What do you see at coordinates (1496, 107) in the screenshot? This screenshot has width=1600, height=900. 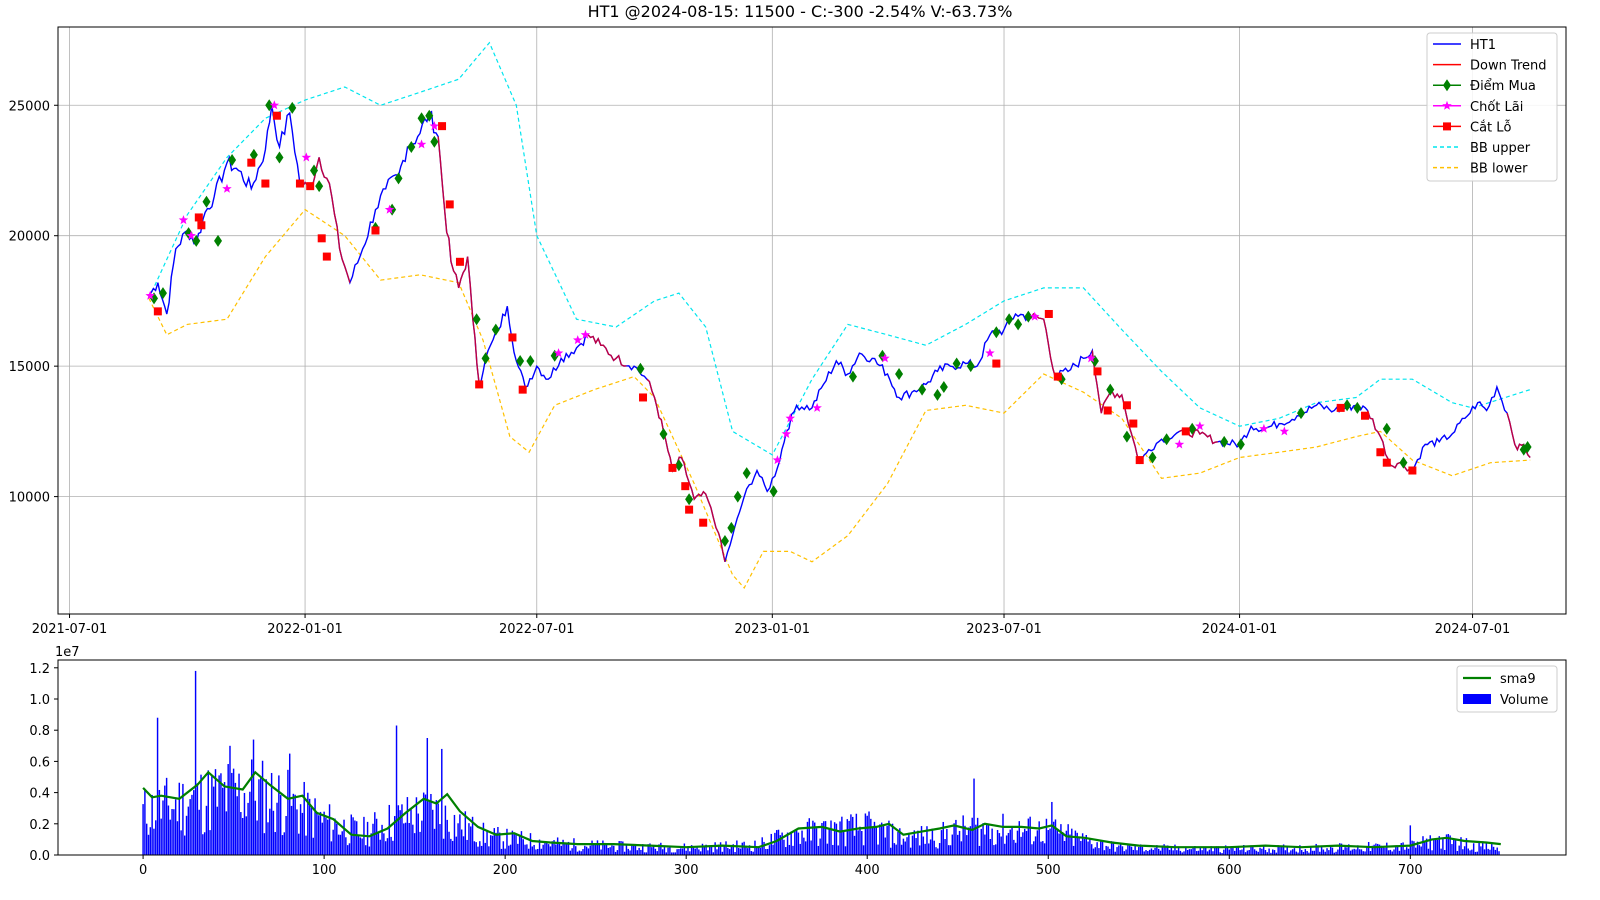 I see `legend-label: Chốt Lãi` at bounding box center [1496, 107].